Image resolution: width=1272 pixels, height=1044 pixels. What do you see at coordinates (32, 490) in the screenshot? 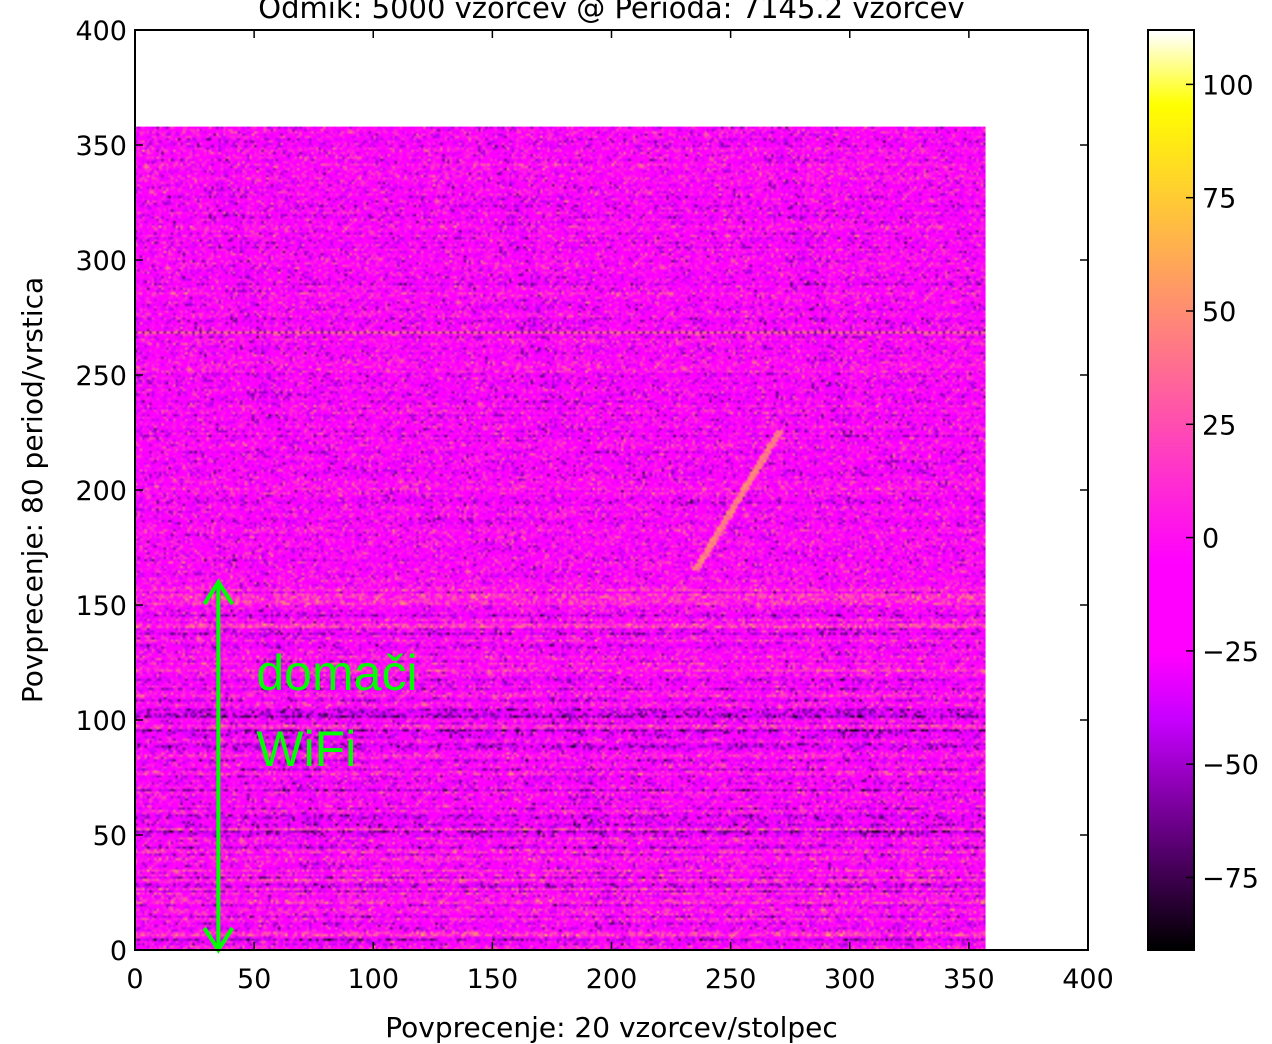
I see `y-axis-label: Povprecenje: 80 period/vrstica` at bounding box center [32, 490].